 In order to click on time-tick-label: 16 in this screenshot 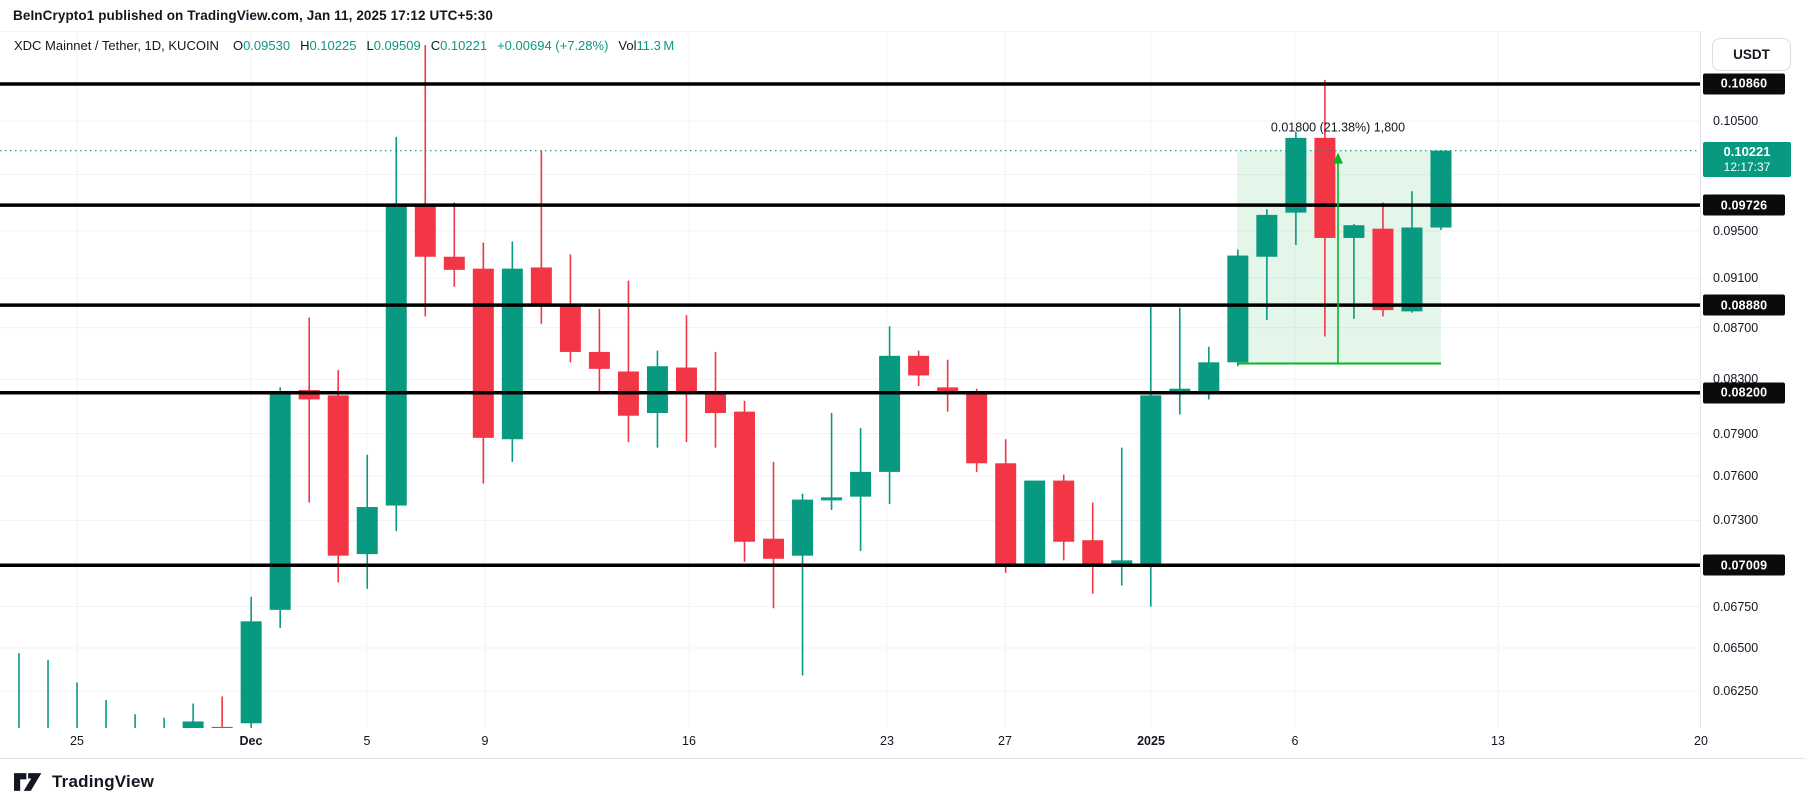, I will do `click(689, 741)`.